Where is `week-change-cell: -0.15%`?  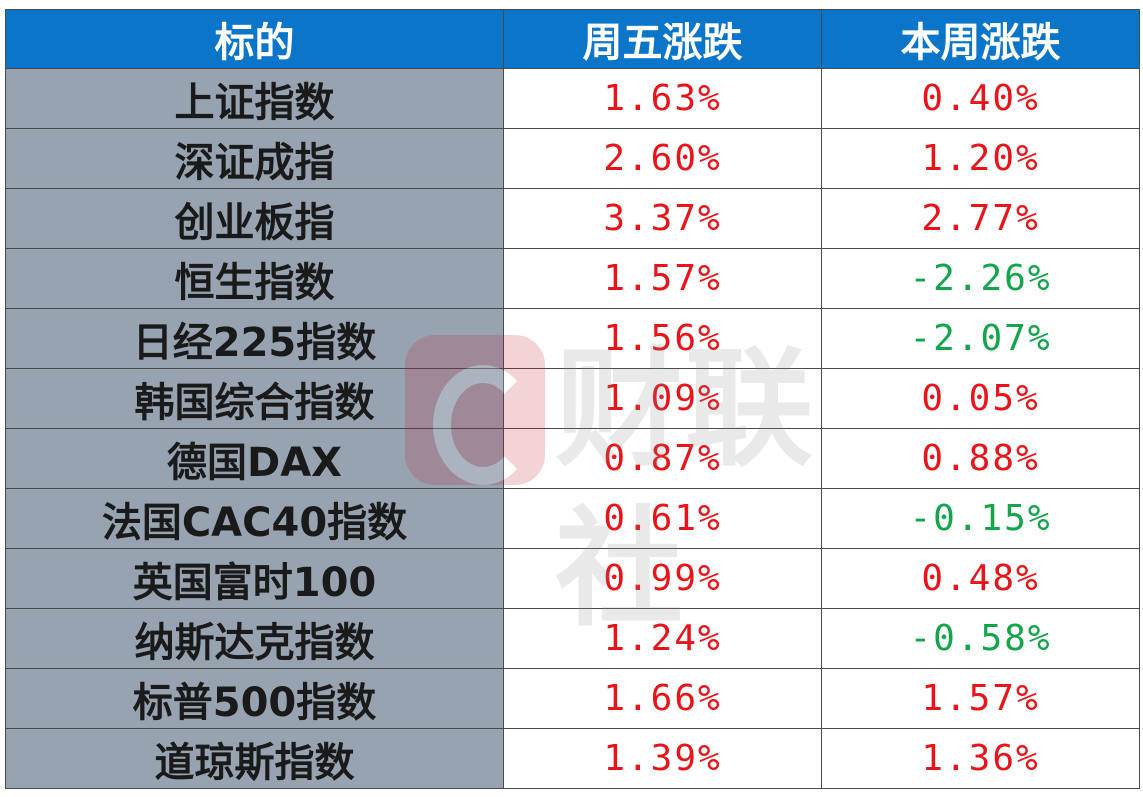 week-change-cell: -0.15% is located at coordinates (980, 518).